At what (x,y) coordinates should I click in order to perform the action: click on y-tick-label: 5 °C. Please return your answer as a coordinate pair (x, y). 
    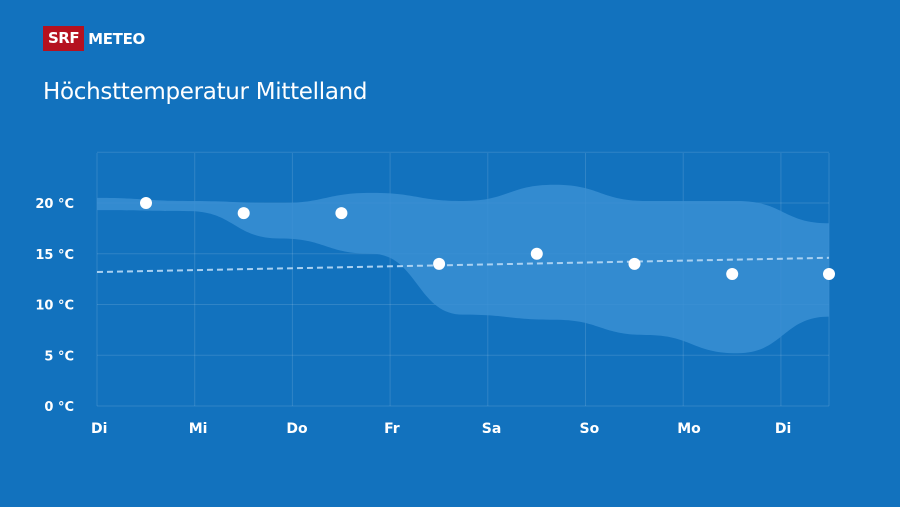
    Looking at the image, I should click on (59, 356).